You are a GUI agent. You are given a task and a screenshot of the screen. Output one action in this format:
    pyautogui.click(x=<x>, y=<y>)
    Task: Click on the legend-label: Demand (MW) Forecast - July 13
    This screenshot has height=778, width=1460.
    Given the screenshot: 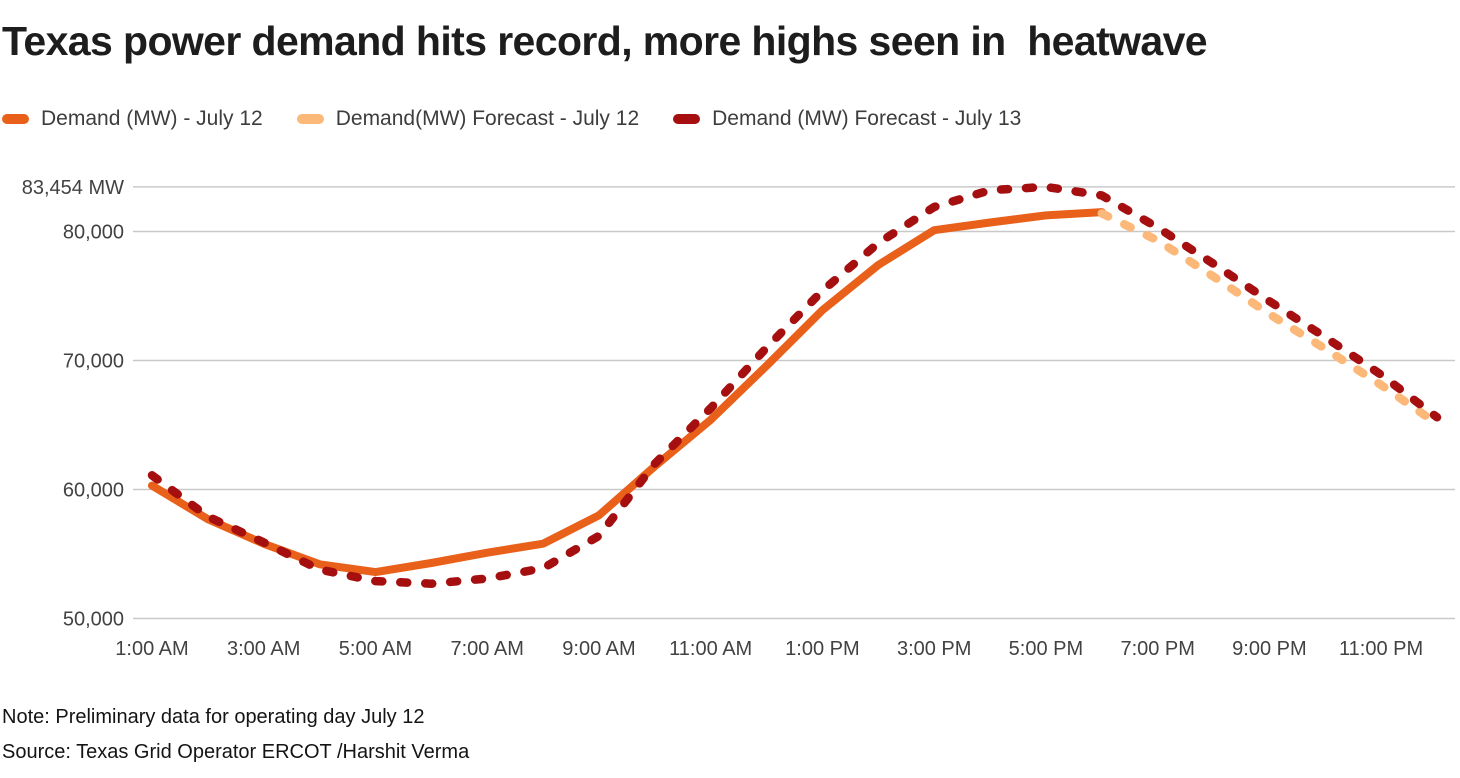 What is the action you would take?
    pyautogui.click(x=867, y=118)
    